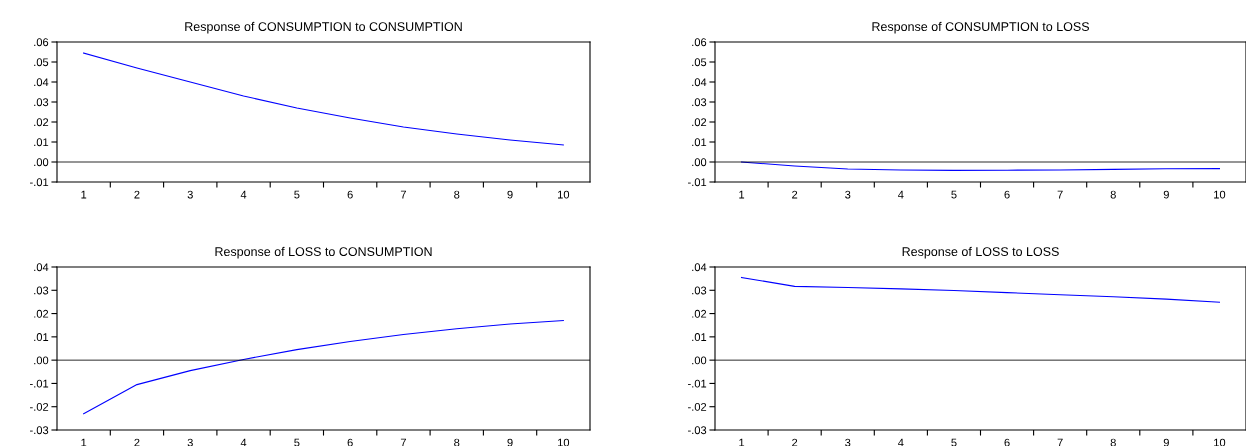  I want to click on chart-title: Response of LOSS to CONSUMPTION, so click(323, 252).